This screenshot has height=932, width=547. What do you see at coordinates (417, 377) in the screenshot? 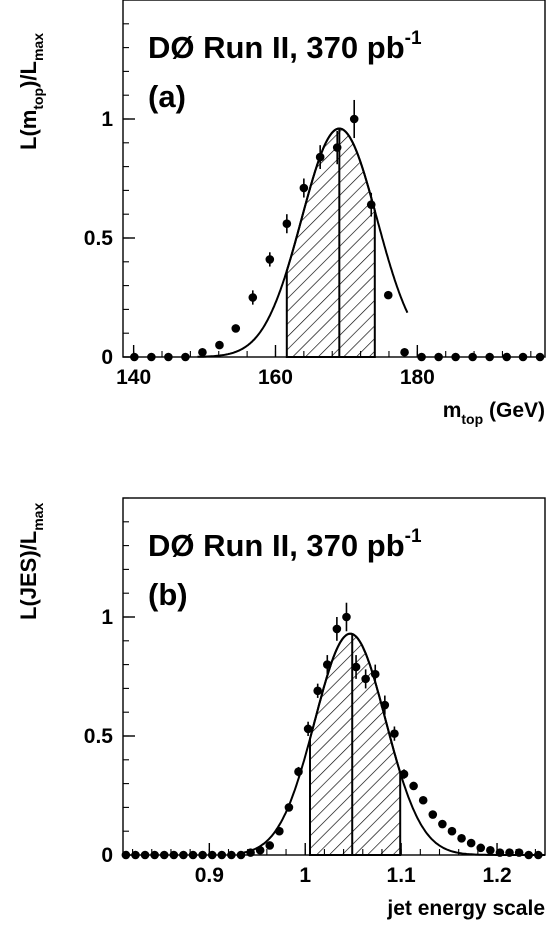
I see `x-tick-label: 180` at bounding box center [417, 377].